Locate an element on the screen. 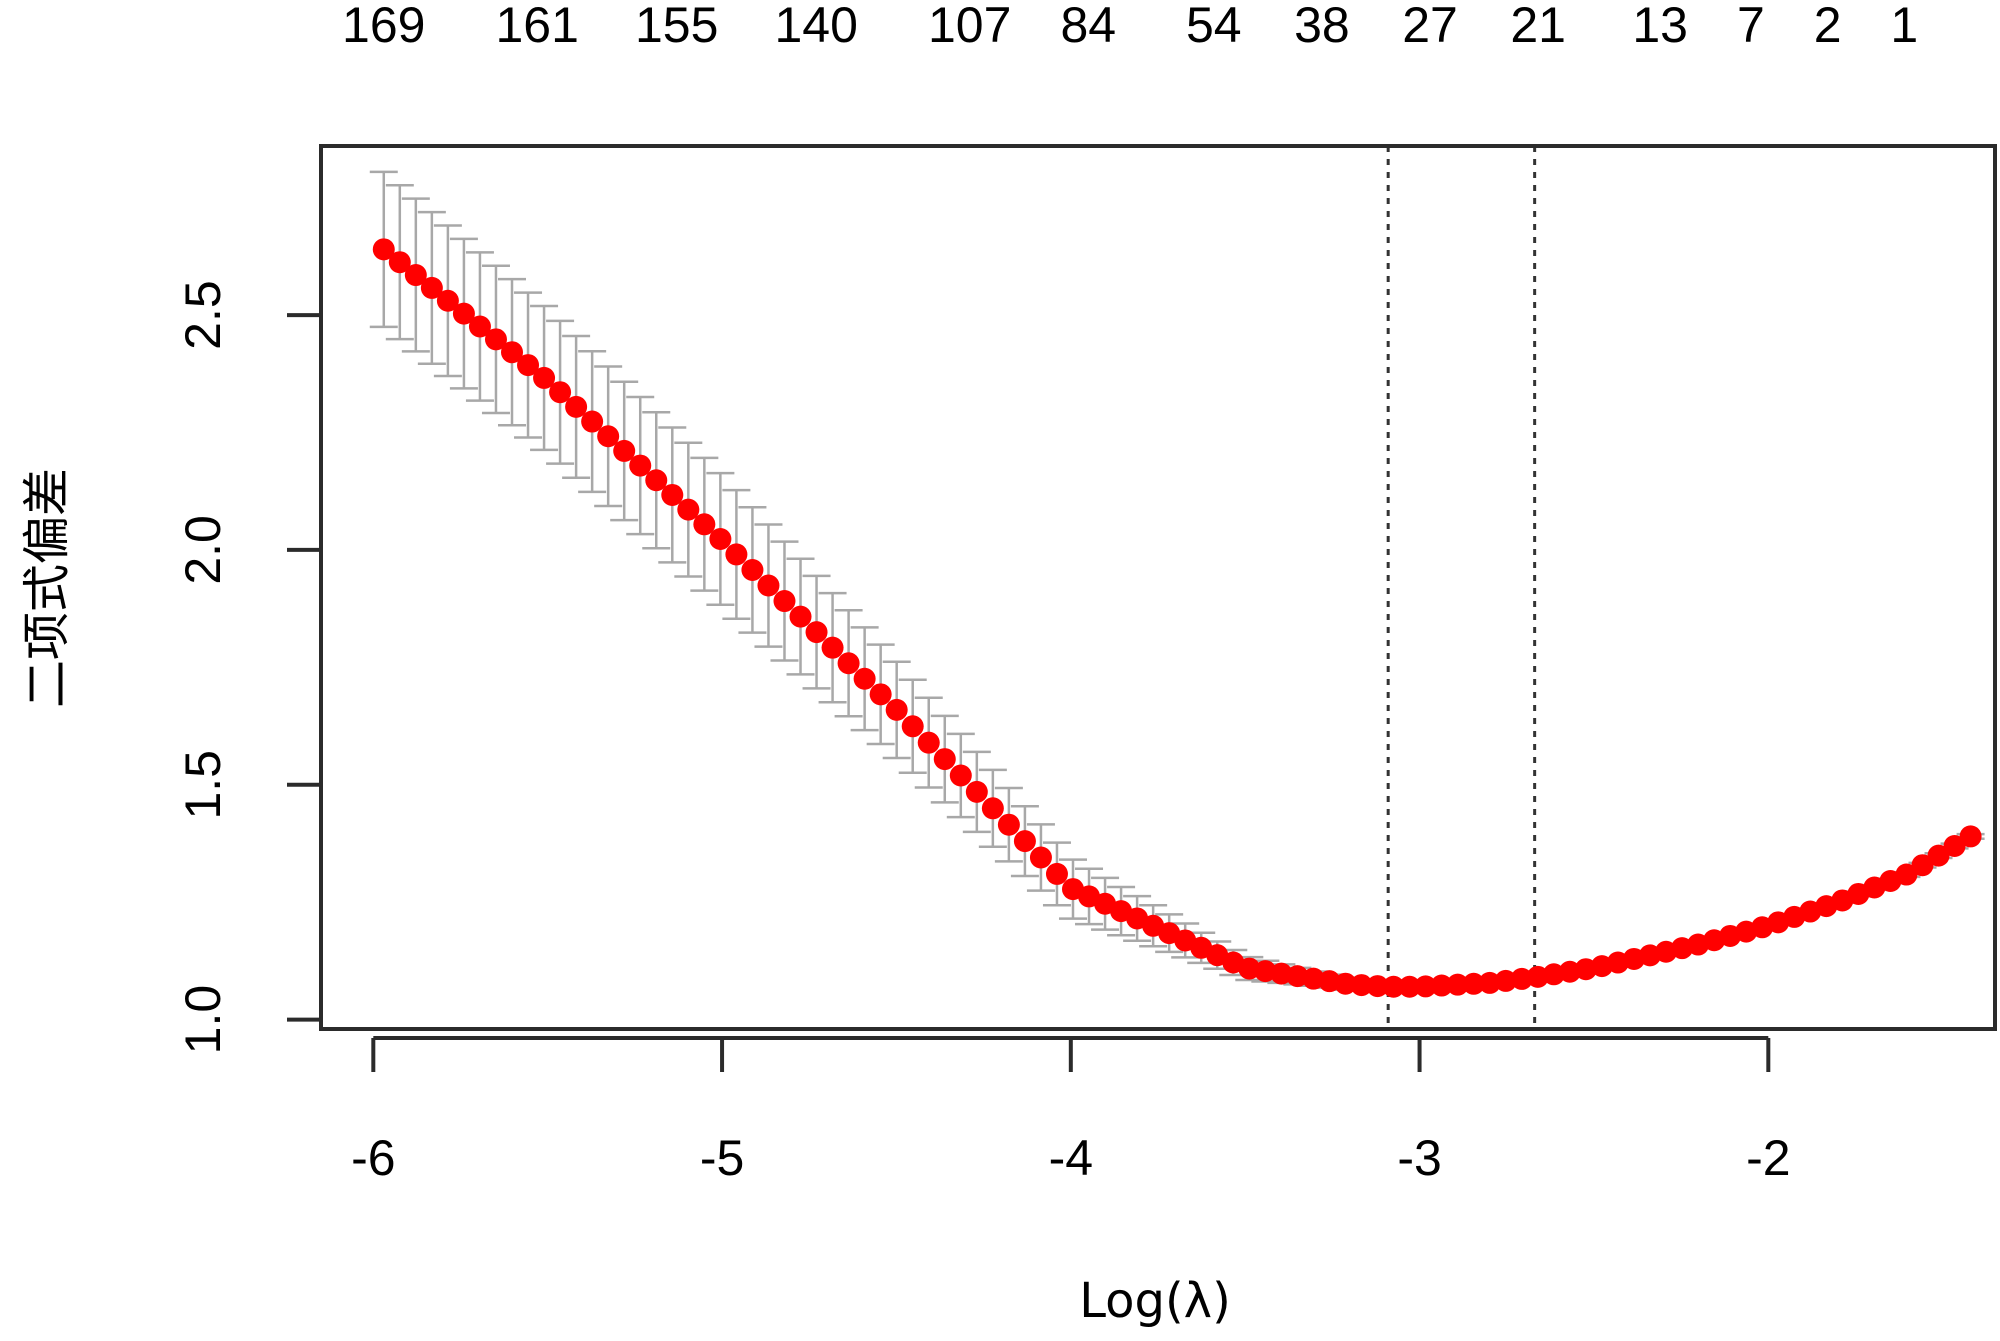 The width and height of the screenshot is (2000, 1341). top-axis-label: 1 is located at coordinates (1904, 26).